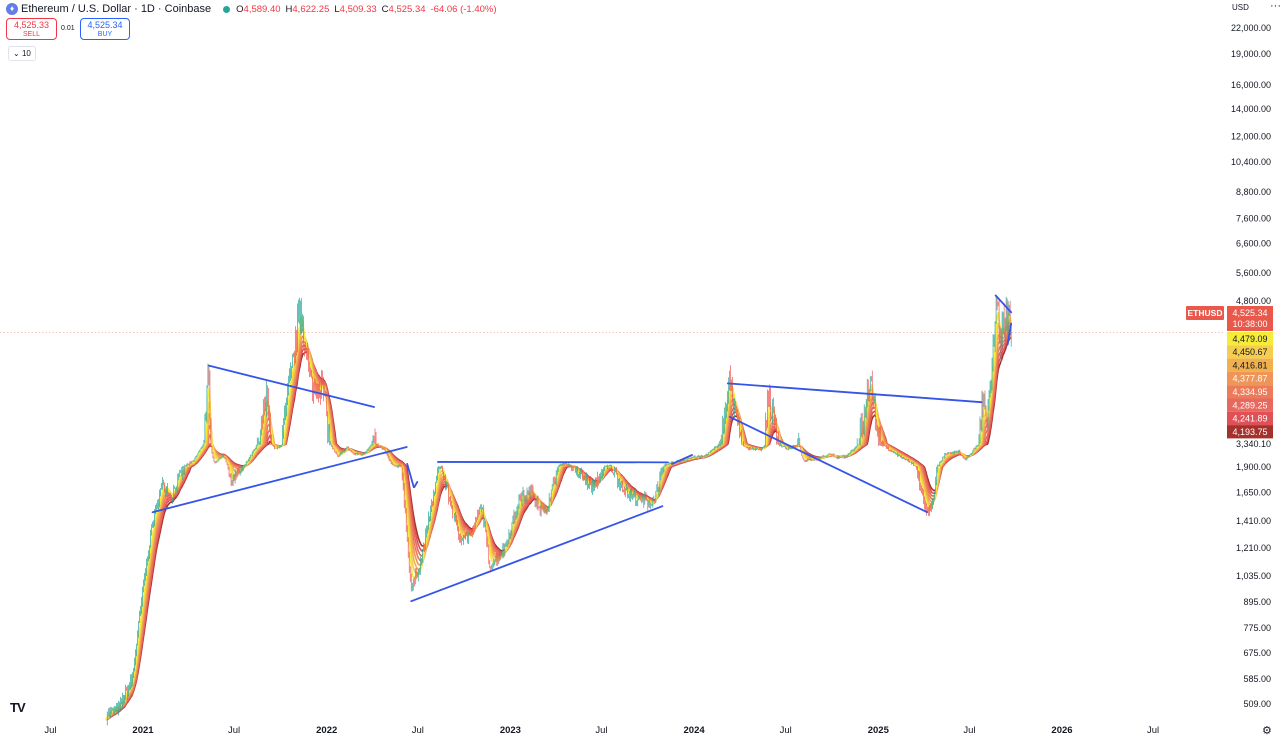 The width and height of the screenshot is (1280, 739). I want to click on ribbon-level-label: 4,289.25, so click(1249, 405).